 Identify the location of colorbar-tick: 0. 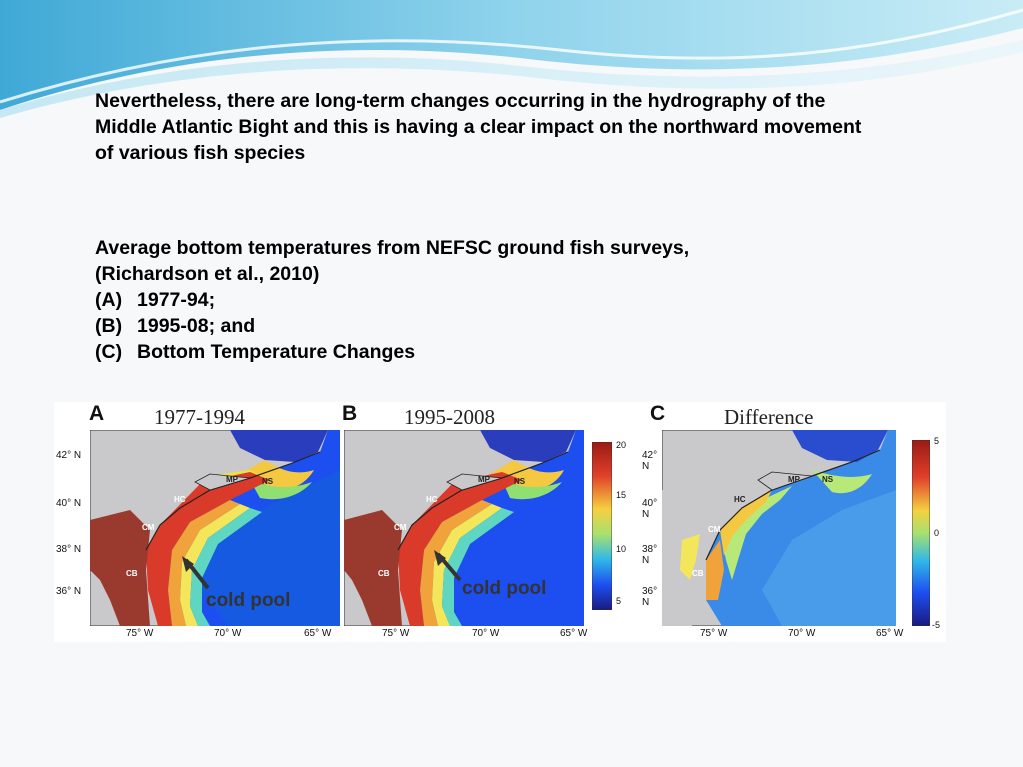
(937, 533).